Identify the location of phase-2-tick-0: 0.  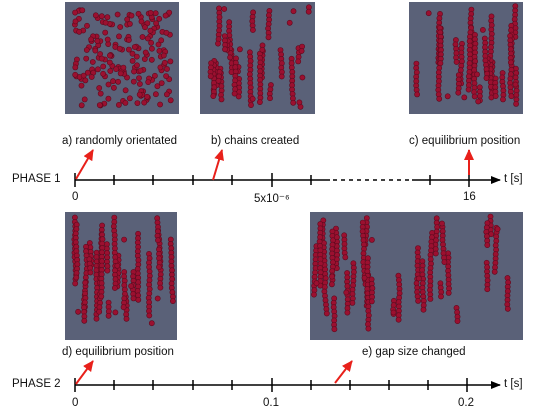
(75, 403).